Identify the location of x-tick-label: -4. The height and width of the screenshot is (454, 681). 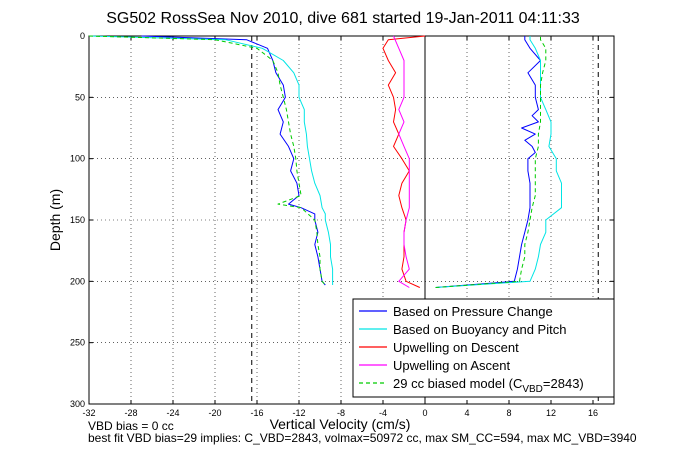
(383, 413).